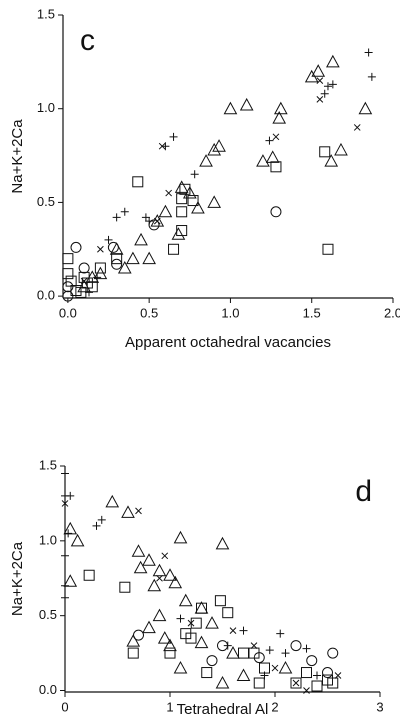  What do you see at coordinates (149, 312) in the screenshot?
I see `x-tick-label: 0.5` at bounding box center [149, 312].